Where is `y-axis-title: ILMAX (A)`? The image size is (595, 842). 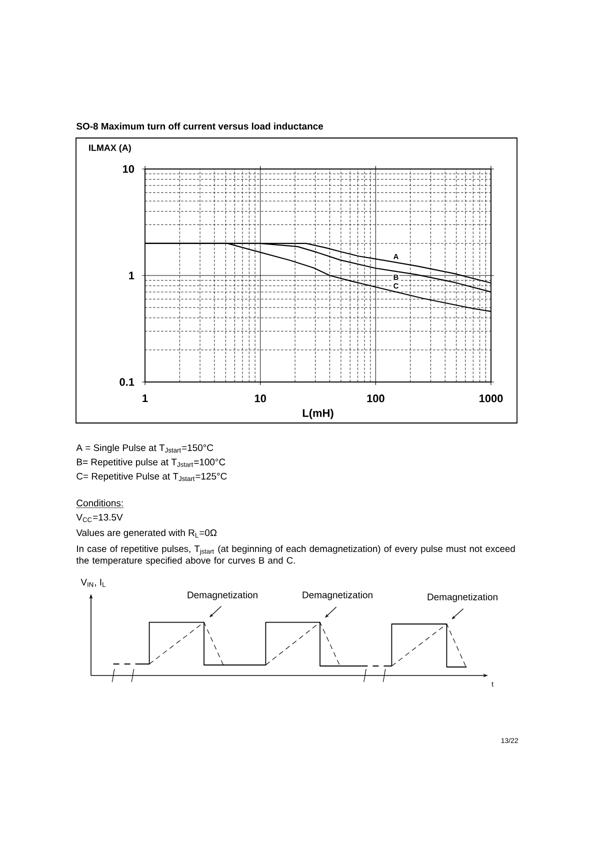
y-axis-title: ILMAX (A) is located at coordinates (110, 148).